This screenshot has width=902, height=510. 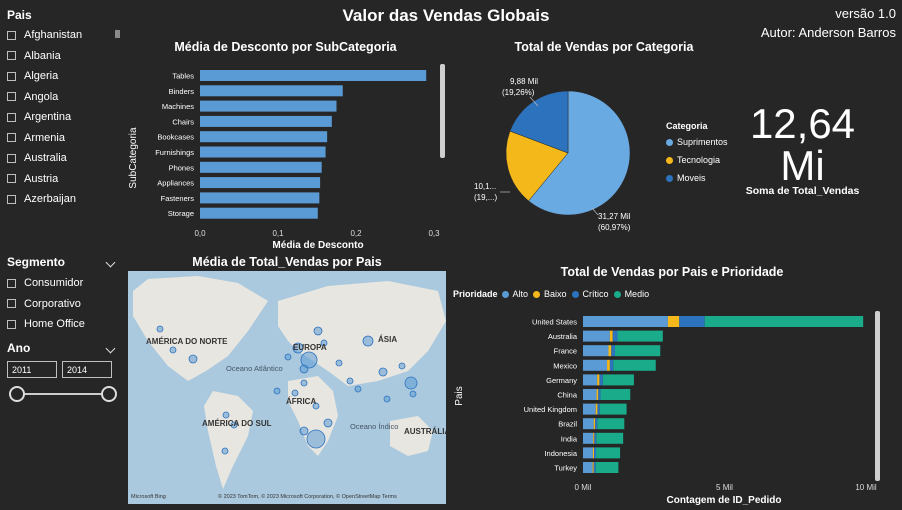 I want to click on country-option: Afghanistan, so click(x=64, y=35).